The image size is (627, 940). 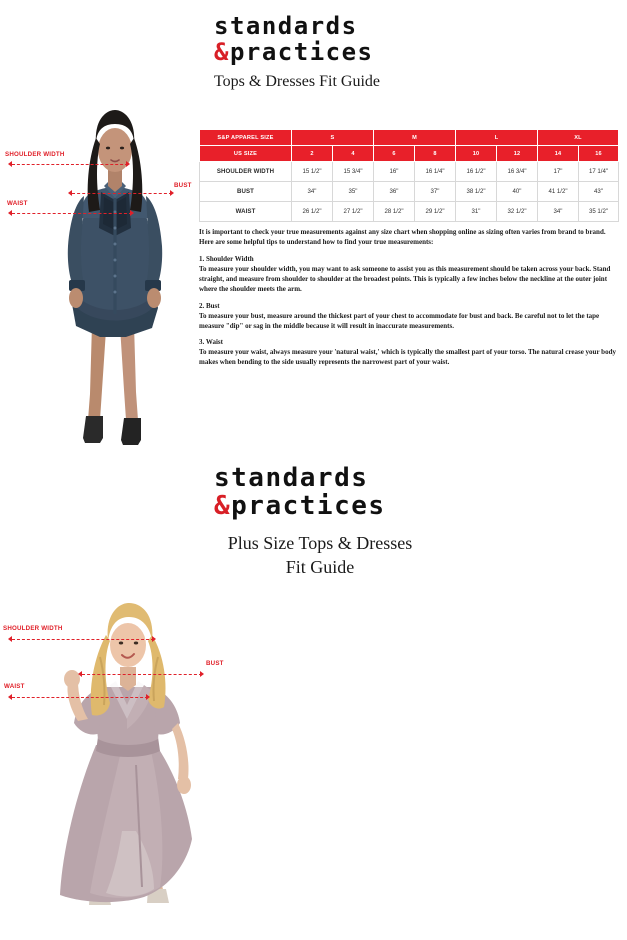 What do you see at coordinates (245, 191) in the screenshot?
I see `row-label-bust: BUST` at bounding box center [245, 191].